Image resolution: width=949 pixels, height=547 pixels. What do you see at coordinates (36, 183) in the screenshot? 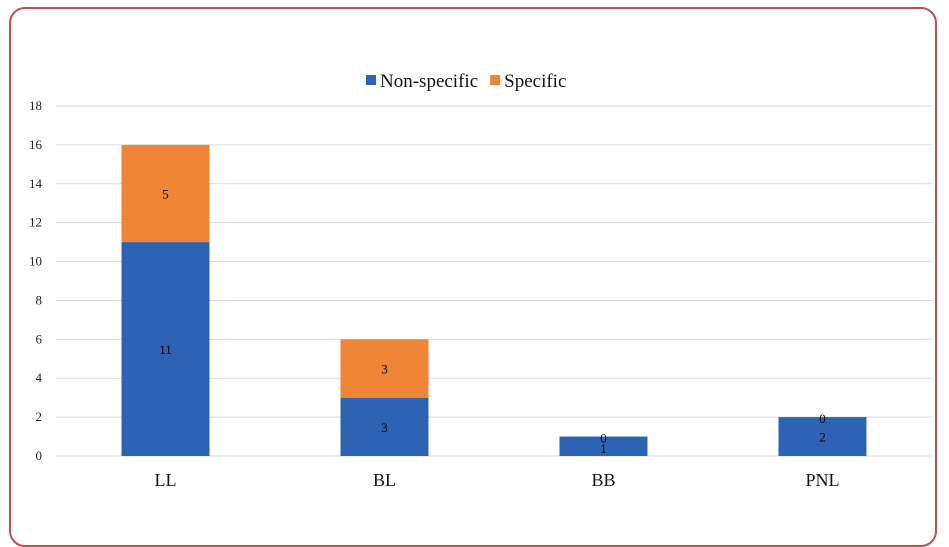
I see `y-tick-label: 14` at bounding box center [36, 183].